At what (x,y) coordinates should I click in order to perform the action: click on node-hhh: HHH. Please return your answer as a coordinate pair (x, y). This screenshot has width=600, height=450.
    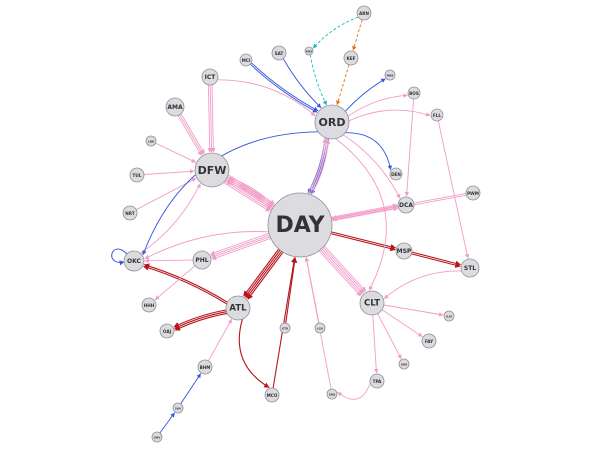
    Looking at the image, I should click on (149, 305).